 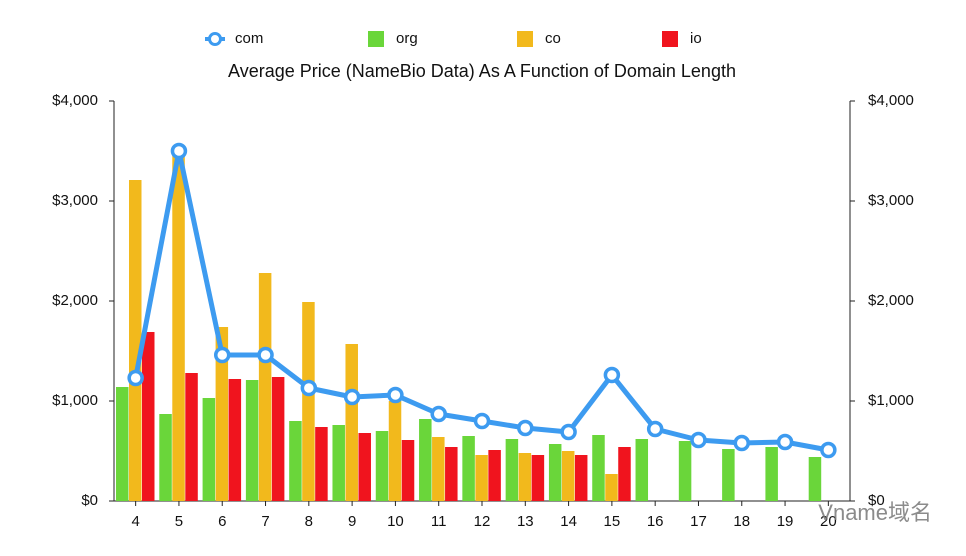 What do you see at coordinates (482, 521) in the screenshot?
I see `x-tick-label: 12` at bounding box center [482, 521].